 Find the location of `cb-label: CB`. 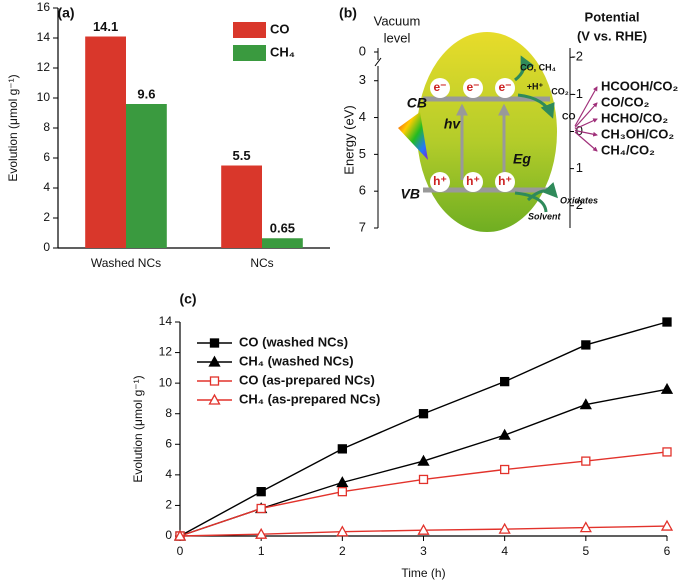

cb-label: CB is located at coordinates (417, 103).